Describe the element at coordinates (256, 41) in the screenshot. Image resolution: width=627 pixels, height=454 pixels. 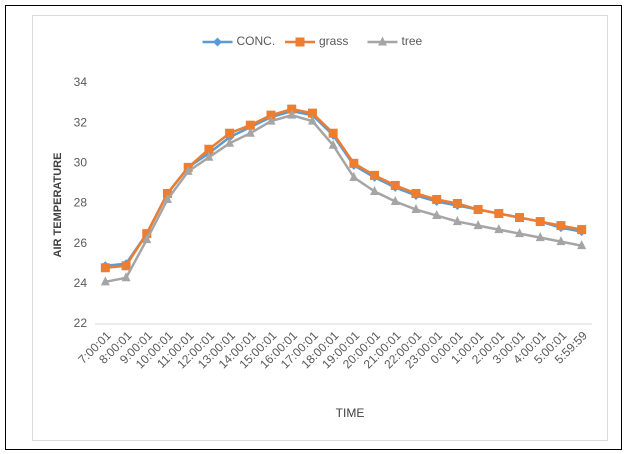
I see `legend-label: CONC.` at that location.